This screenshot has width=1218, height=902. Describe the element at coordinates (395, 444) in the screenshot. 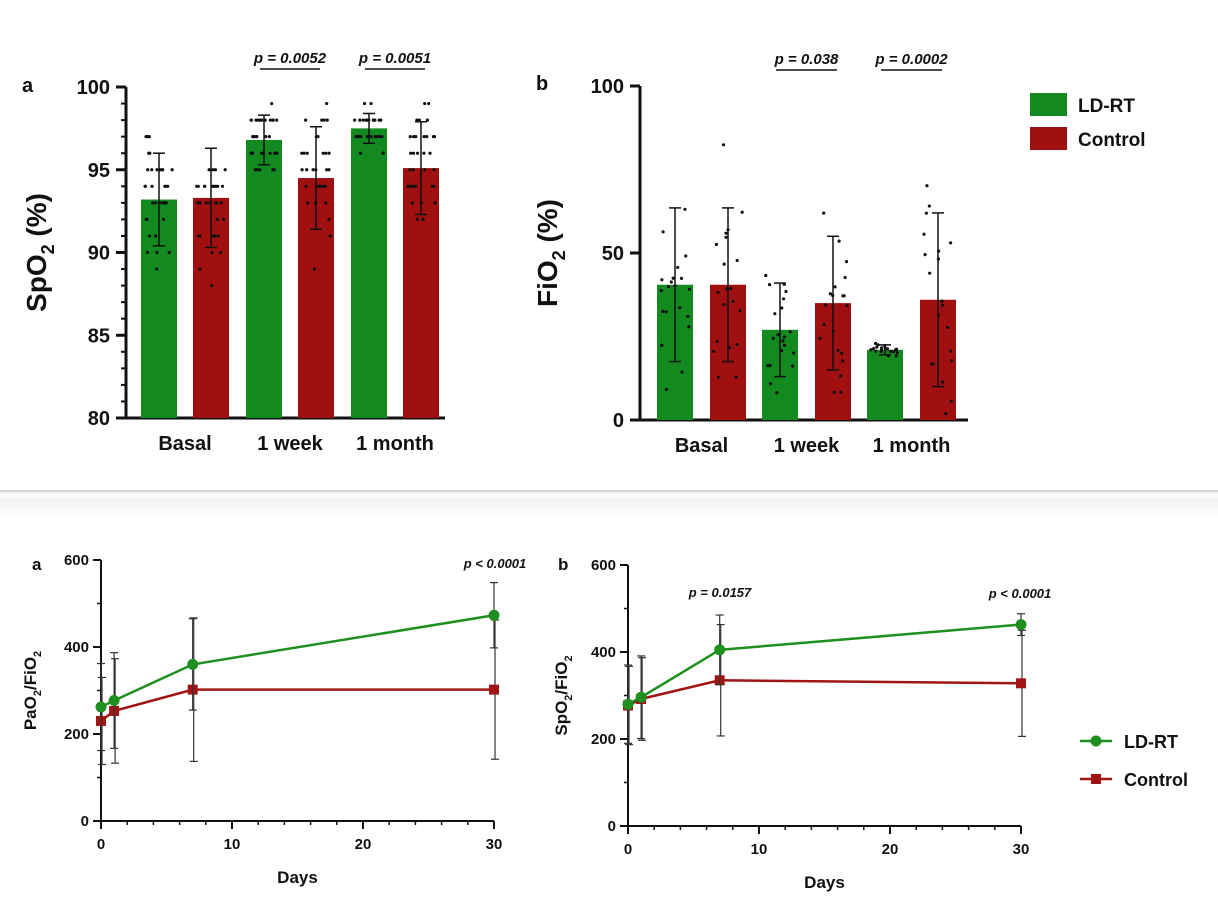

I see `category-label-1-month: 1 month` at that location.